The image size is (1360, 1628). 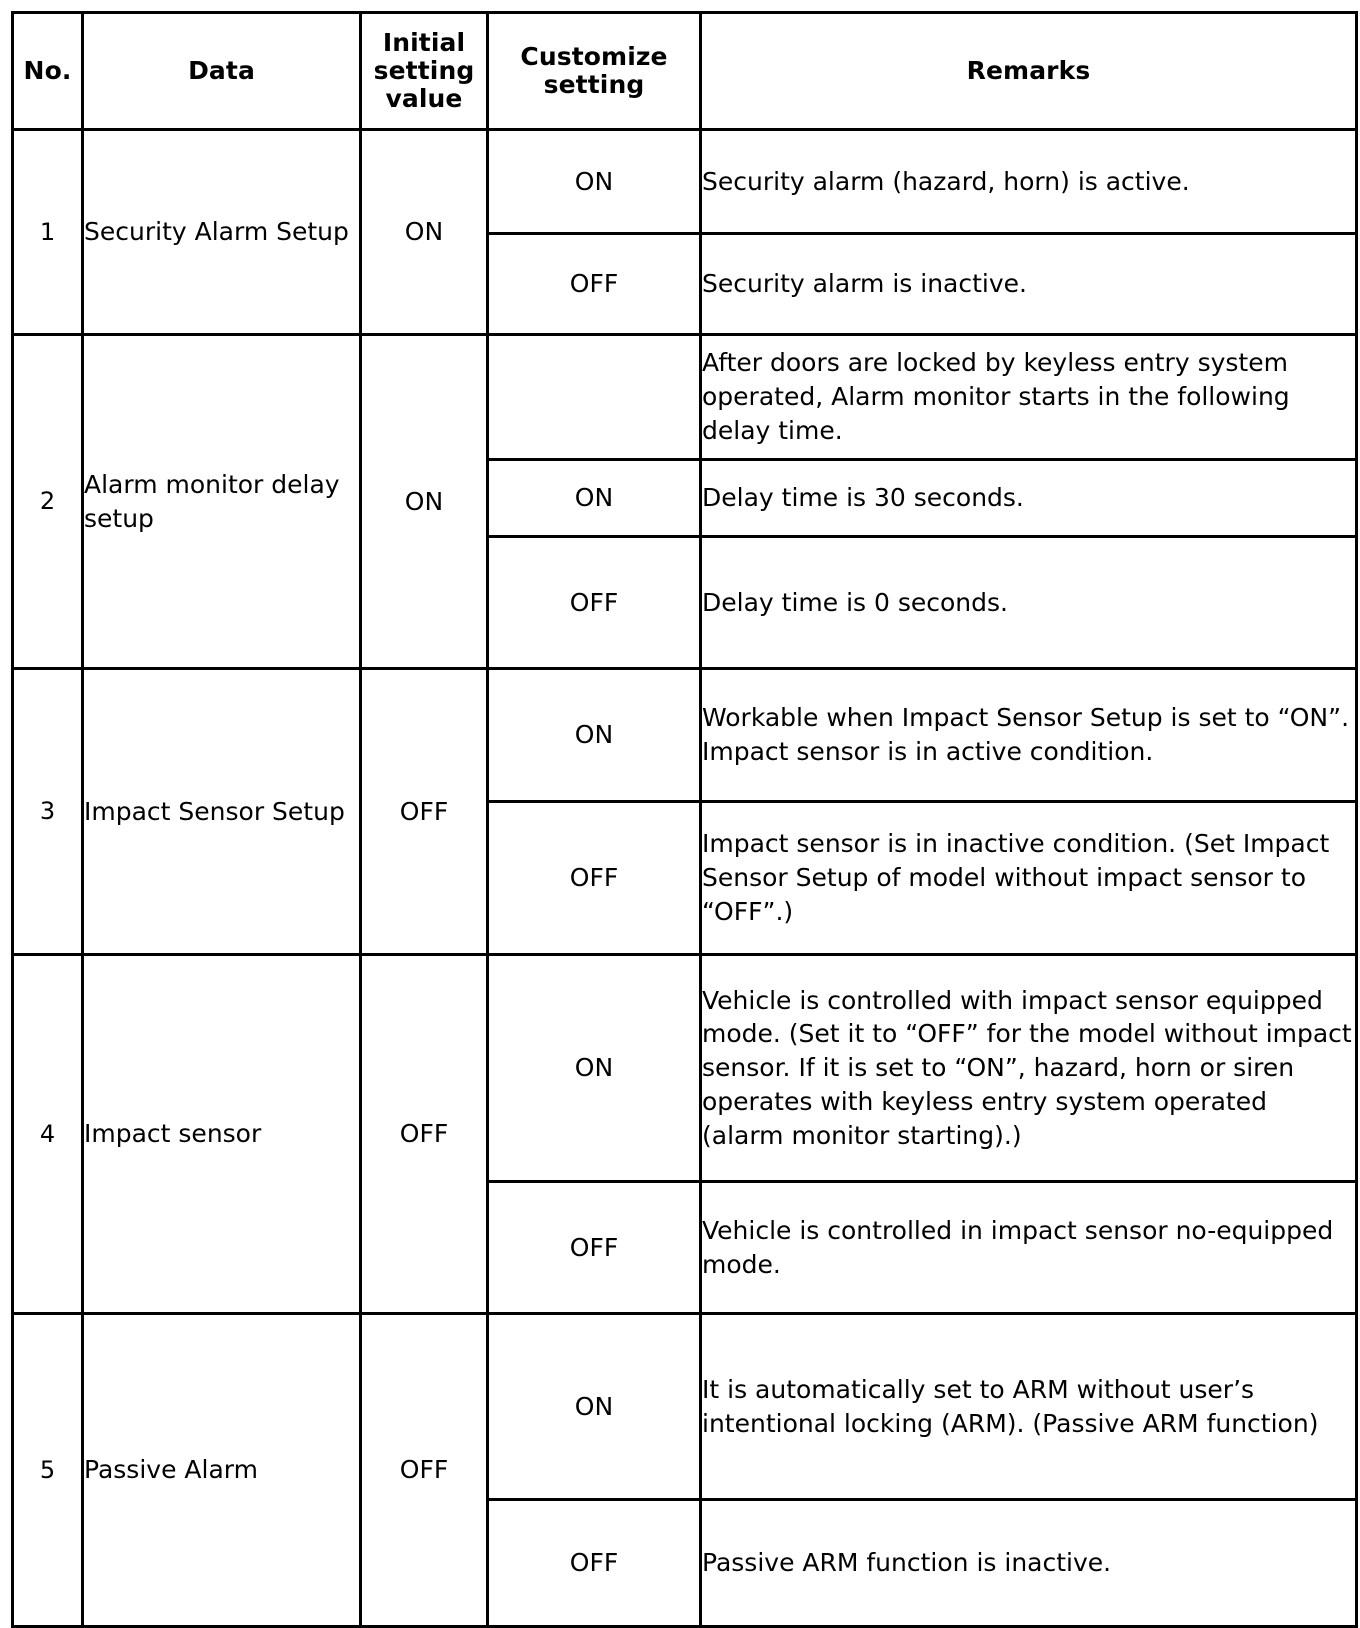 I want to click on cell-customize-3b: OFF, so click(x=594, y=878).